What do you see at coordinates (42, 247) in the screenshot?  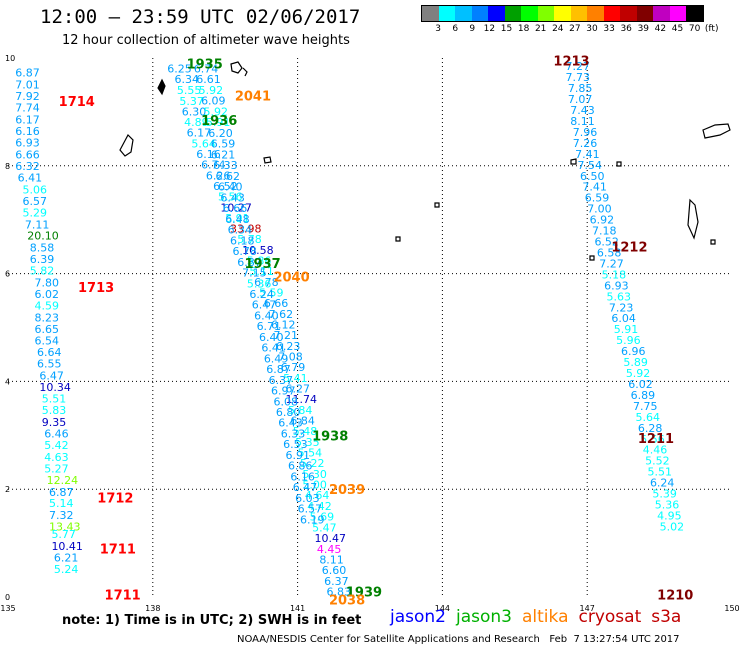 I see `wave-height-value: 8.58` at bounding box center [42, 247].